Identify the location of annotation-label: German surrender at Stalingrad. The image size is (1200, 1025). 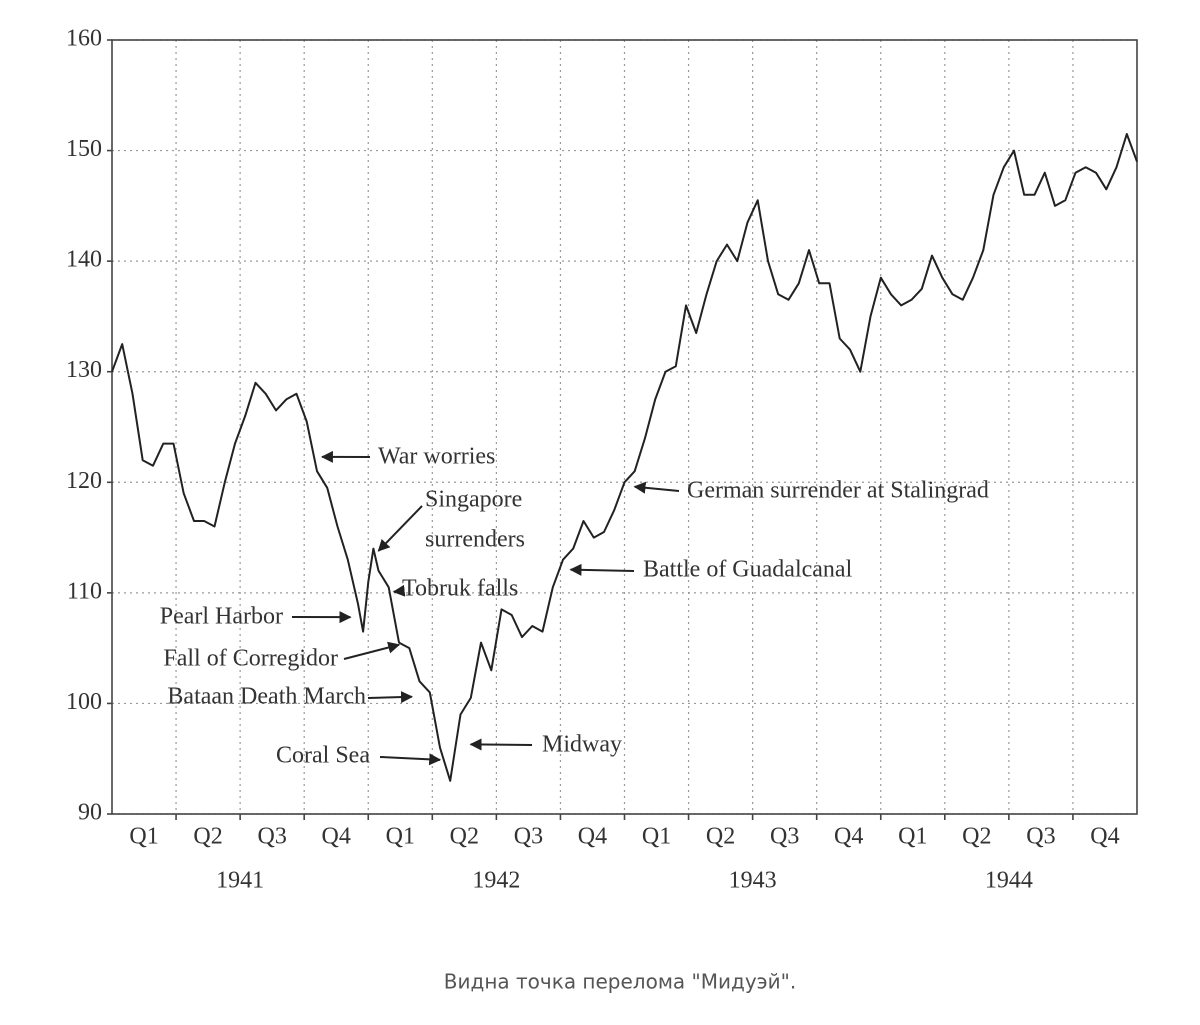
(838, 491).